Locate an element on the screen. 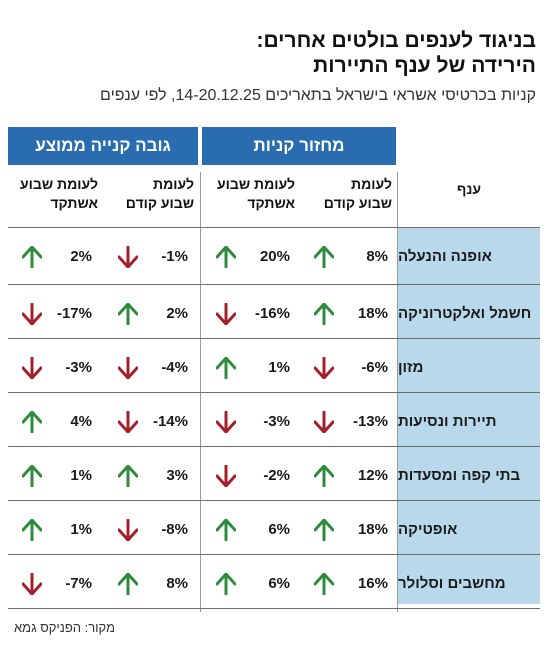  percent-value: 18% is located at coordinates (372, 313).